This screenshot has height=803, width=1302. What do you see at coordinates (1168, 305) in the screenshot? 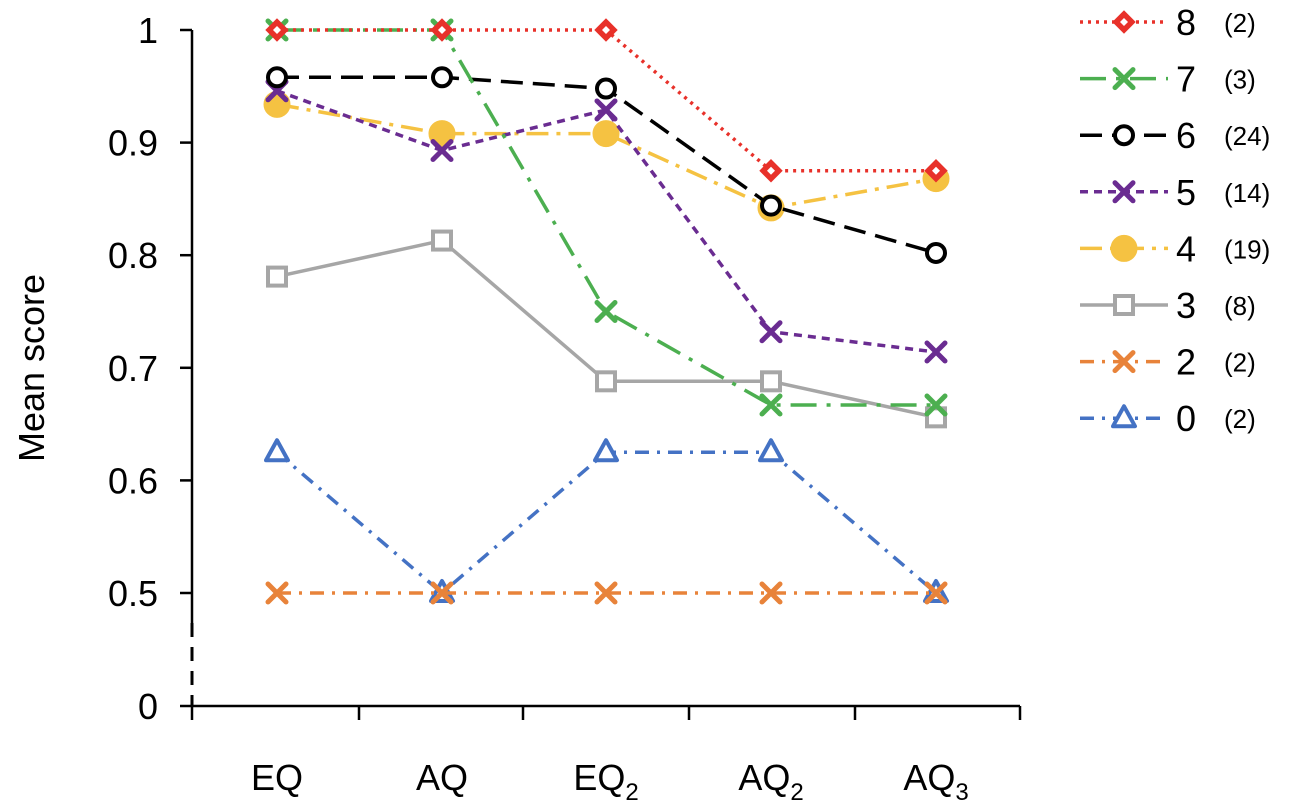
I see `legend-item-3: 3 (8)` at bounding box center [1168, 305].